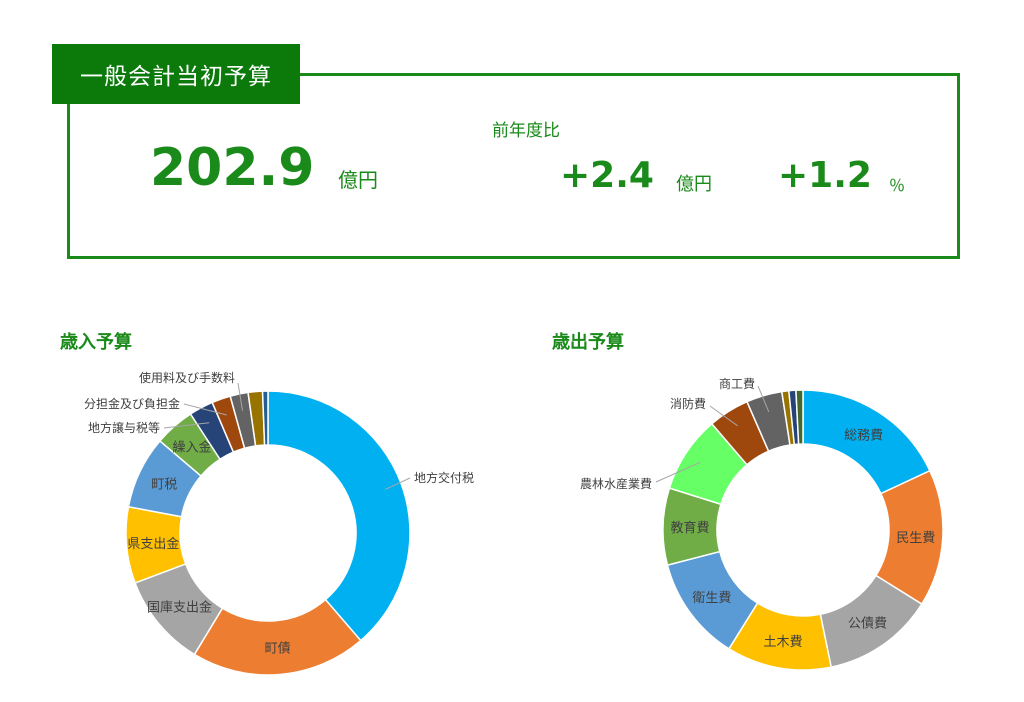 This screenshot has width=1024, height=702. Describe the element at coordinates (897, 185) in the screenshot. I see `yoy-pct-unit: ％` at that location.